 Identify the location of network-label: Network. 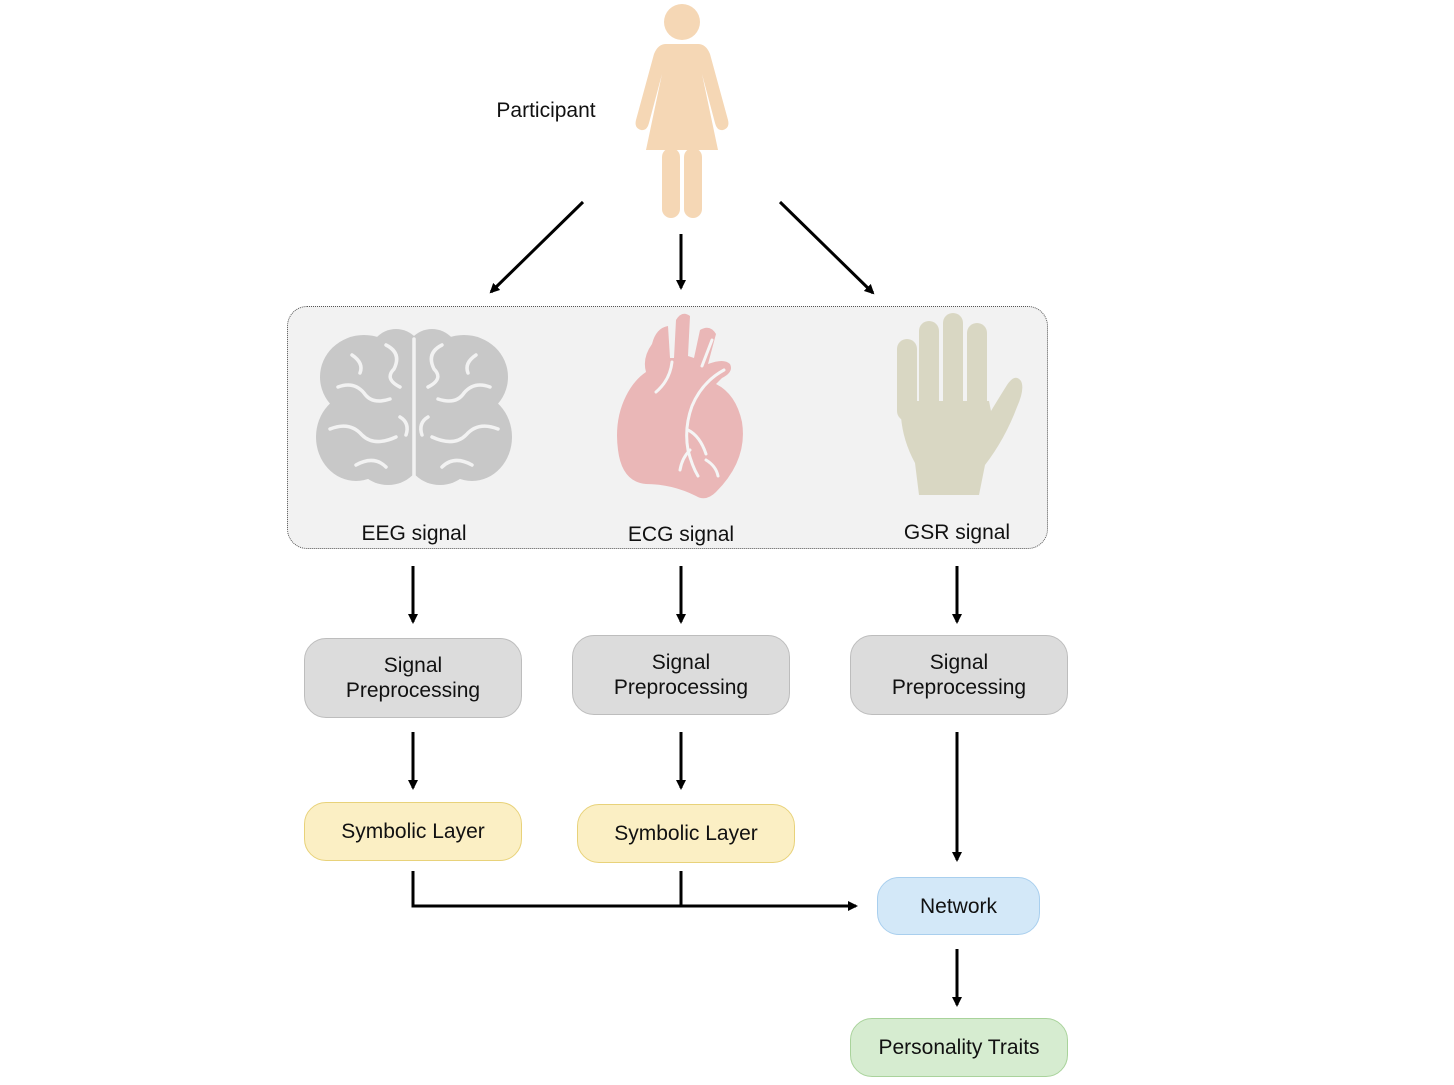
(958, 906).